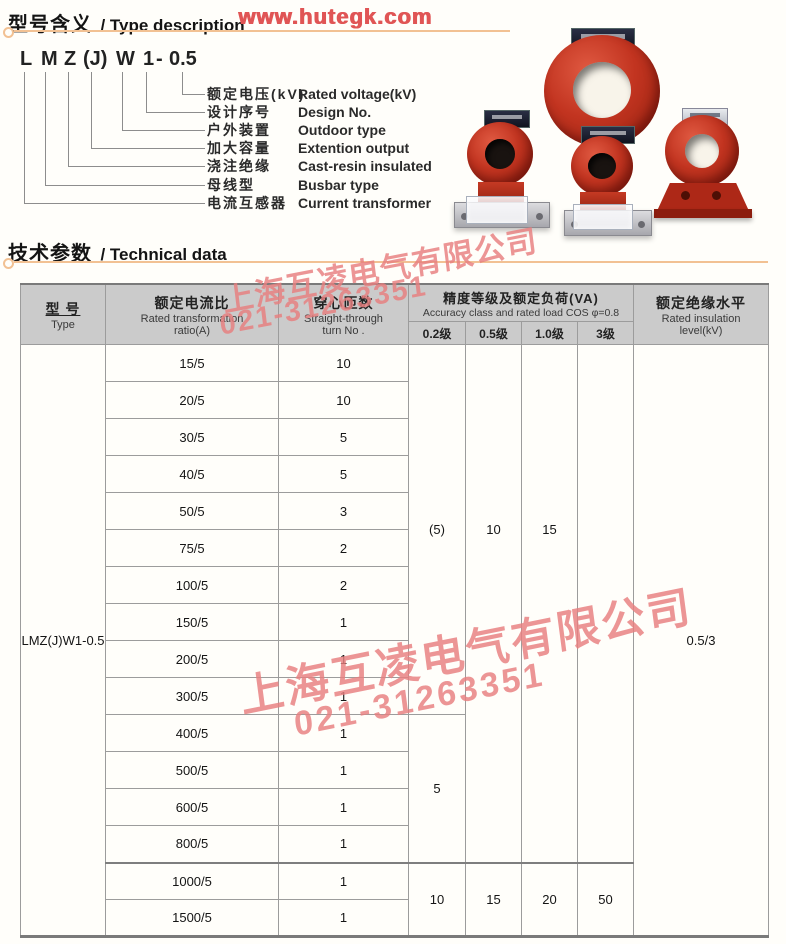 This screenshot has height=944, width=786. I want to click on section2-divider, so click(391, 262).